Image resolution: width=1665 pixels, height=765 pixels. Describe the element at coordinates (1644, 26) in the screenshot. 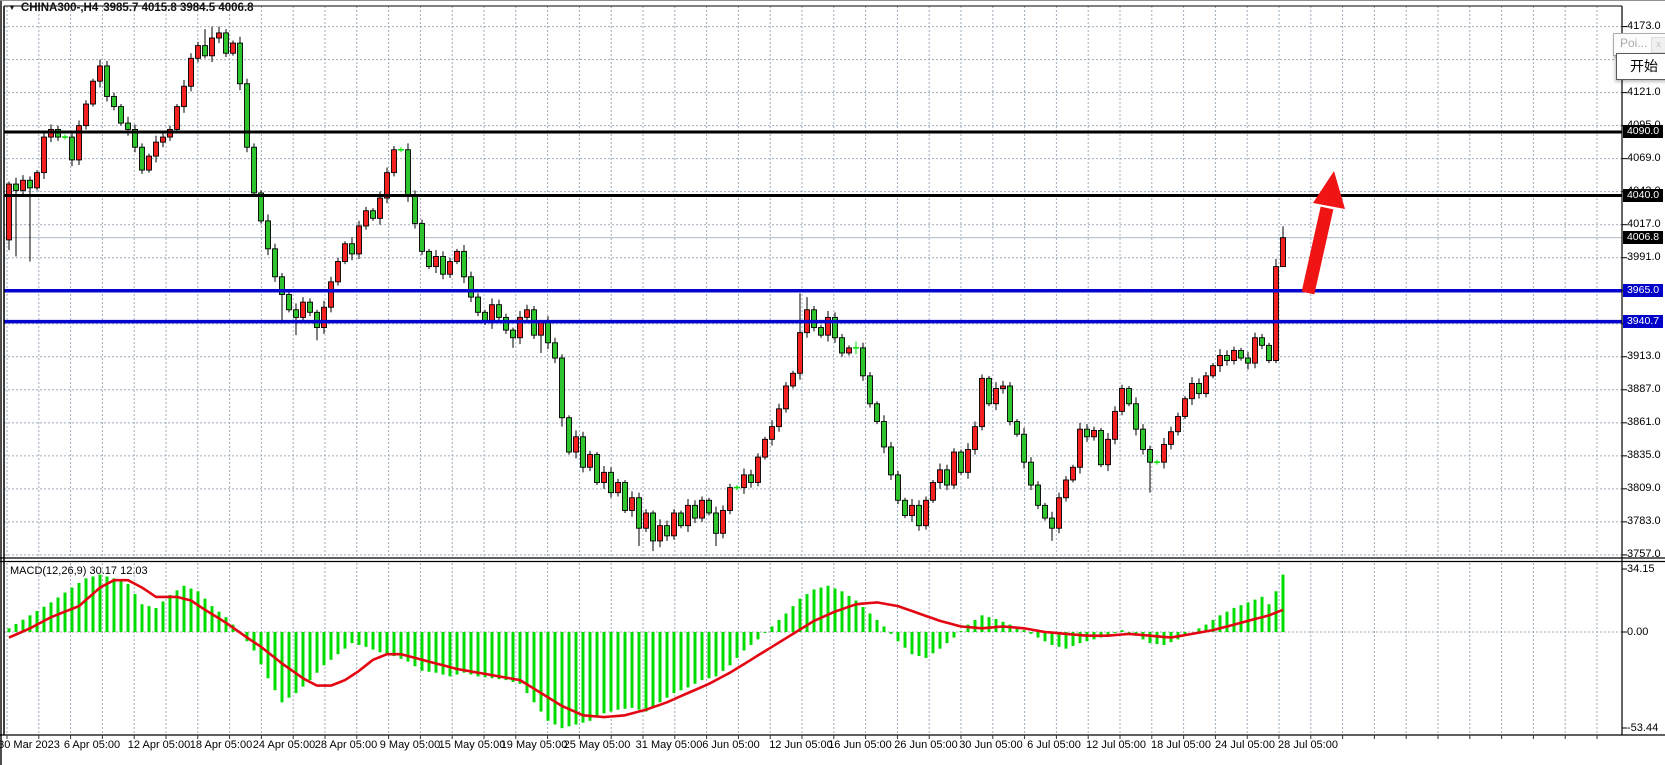

I see `price-tick-label: 4173.0` at that location.